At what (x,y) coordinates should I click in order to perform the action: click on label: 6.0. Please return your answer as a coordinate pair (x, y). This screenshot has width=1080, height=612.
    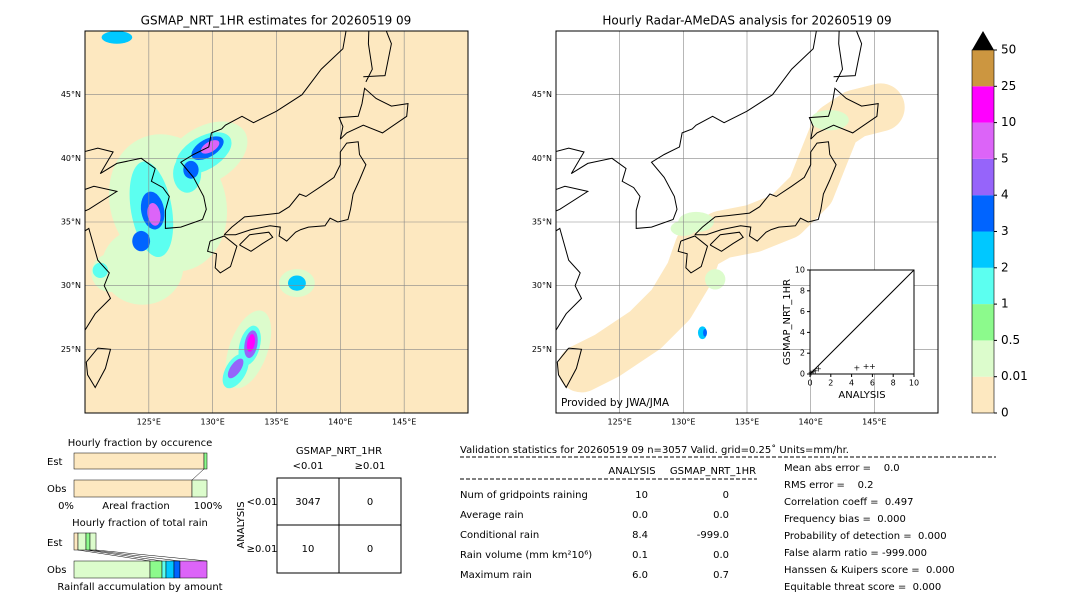
    Looking at the image, I should click on (640, 575).